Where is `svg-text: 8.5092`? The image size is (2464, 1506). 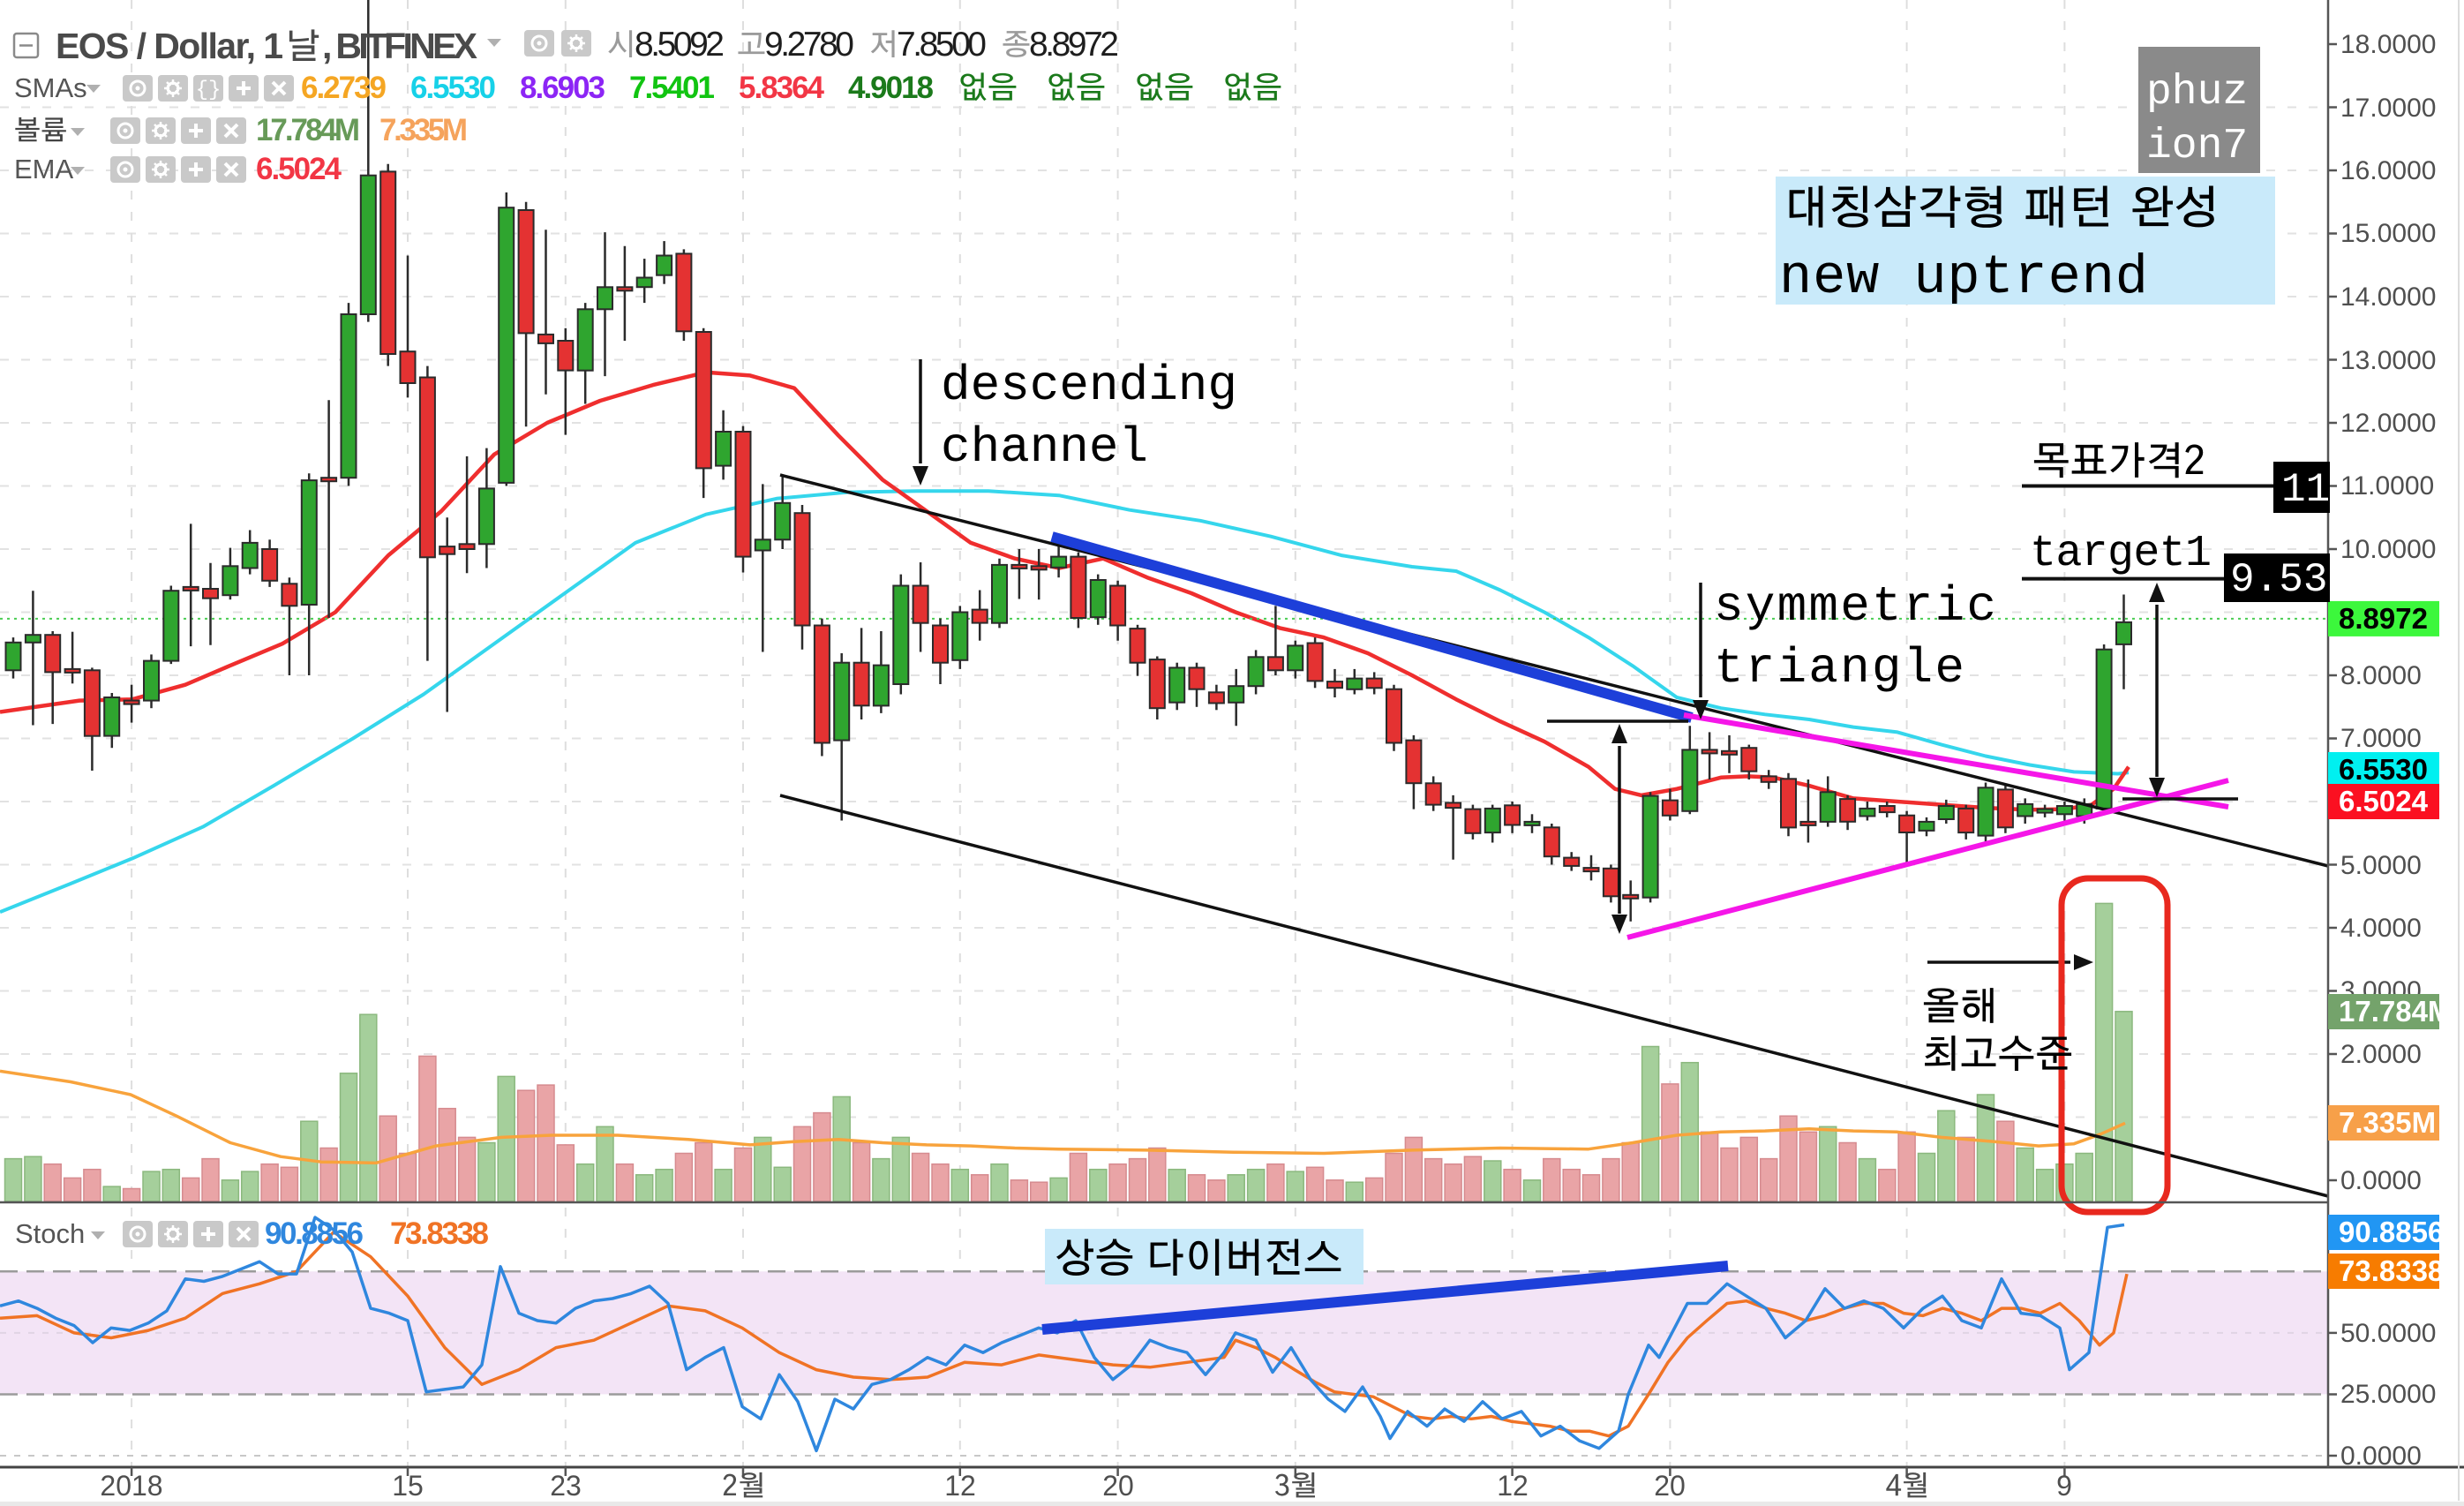
svg-text: 8.5092 is located at coordinates (680, 45).